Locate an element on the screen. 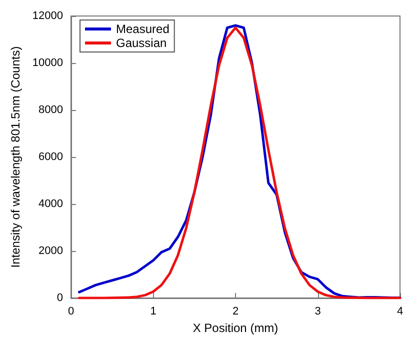 Image resolution: width=410 pixels, height=340 pixels. y-tick-label: 2000 is located at coordinates (50, 251).